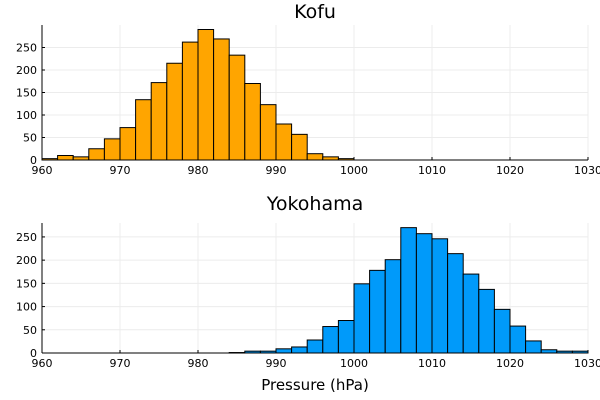  What do you see at coordinates (432, 170) in the screenshot?
I see `kofu-x-tick-label: 1010` at bounding box center [432, 170].